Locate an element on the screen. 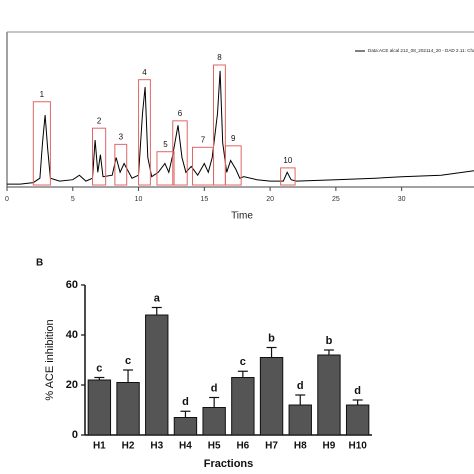 The image size is (474, 474). y-tick-label: 0 is located at coordinates (75, 435).